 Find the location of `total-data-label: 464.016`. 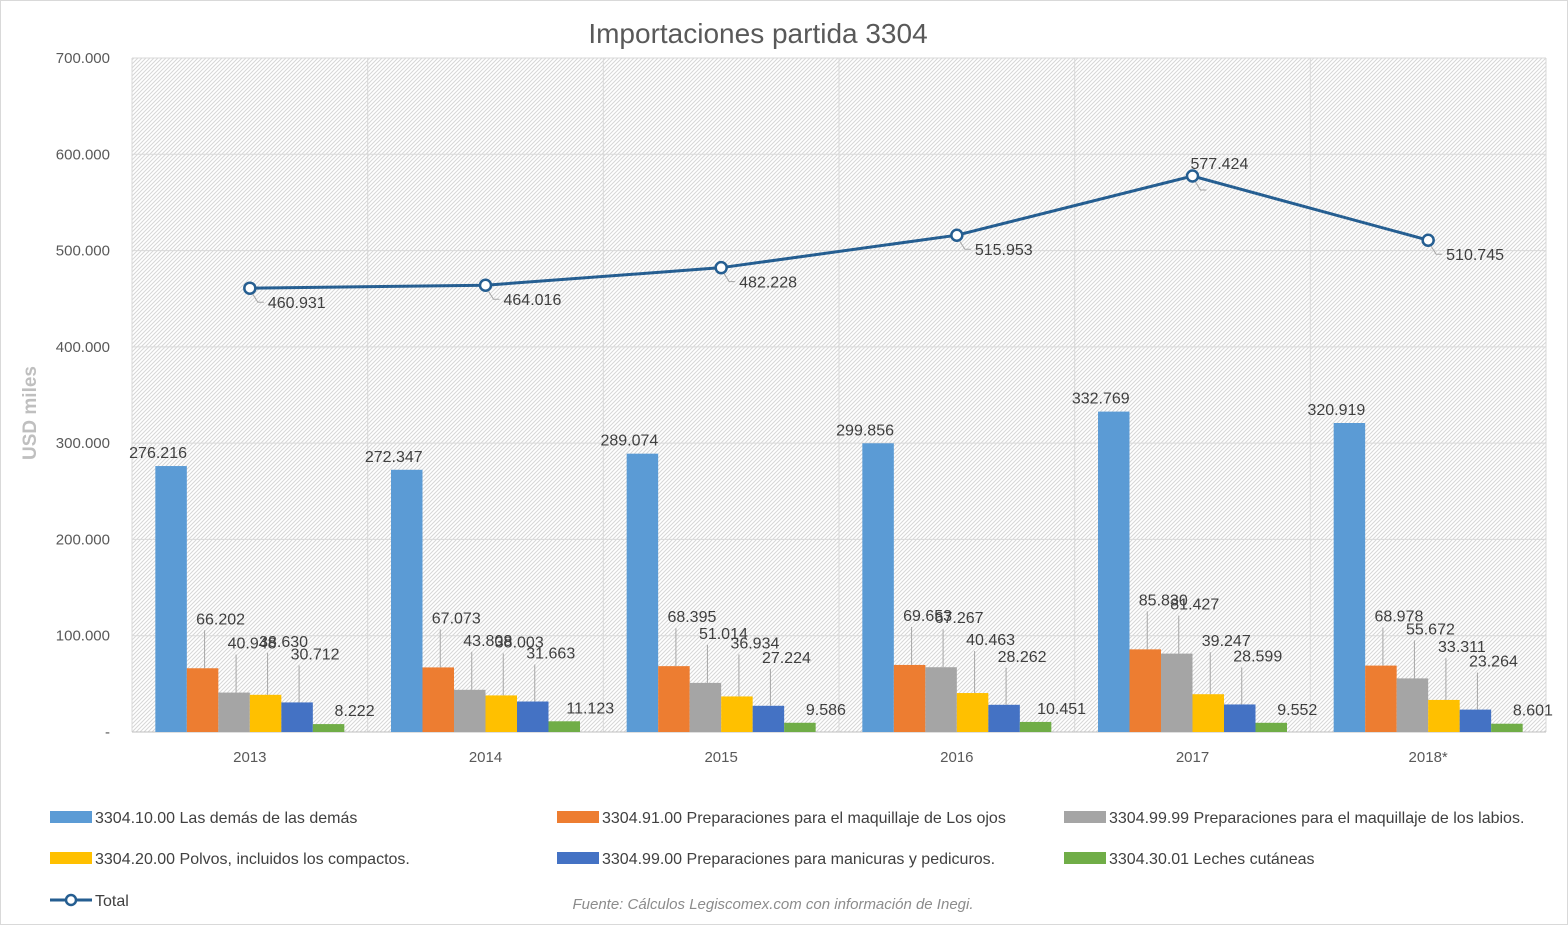

total-data-label: 464.016 is located at coordinates (533, 300).